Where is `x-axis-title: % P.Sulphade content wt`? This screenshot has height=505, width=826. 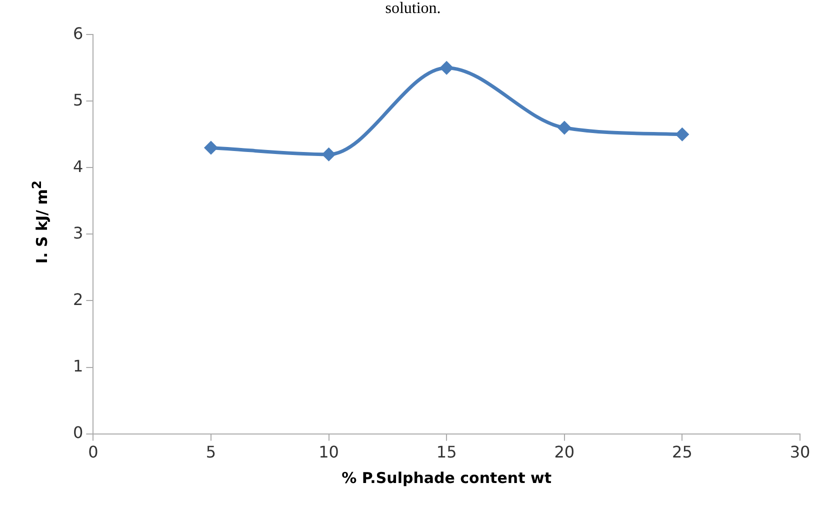 x-axis-title: % P.Sulphade content wt is located at coordinates (447, 477).